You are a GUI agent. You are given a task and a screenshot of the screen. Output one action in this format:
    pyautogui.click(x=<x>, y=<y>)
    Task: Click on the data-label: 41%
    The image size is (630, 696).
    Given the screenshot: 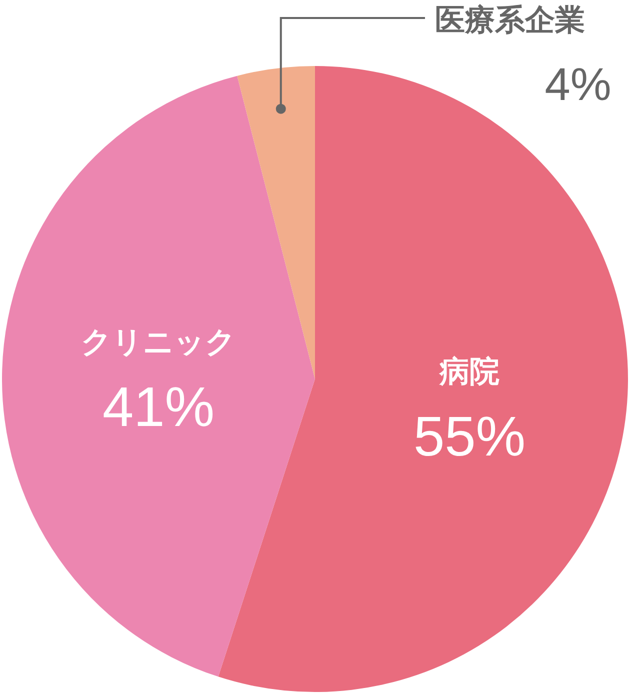 What is the action you would take?
    pyautogui.click(x=158, y=406)
    